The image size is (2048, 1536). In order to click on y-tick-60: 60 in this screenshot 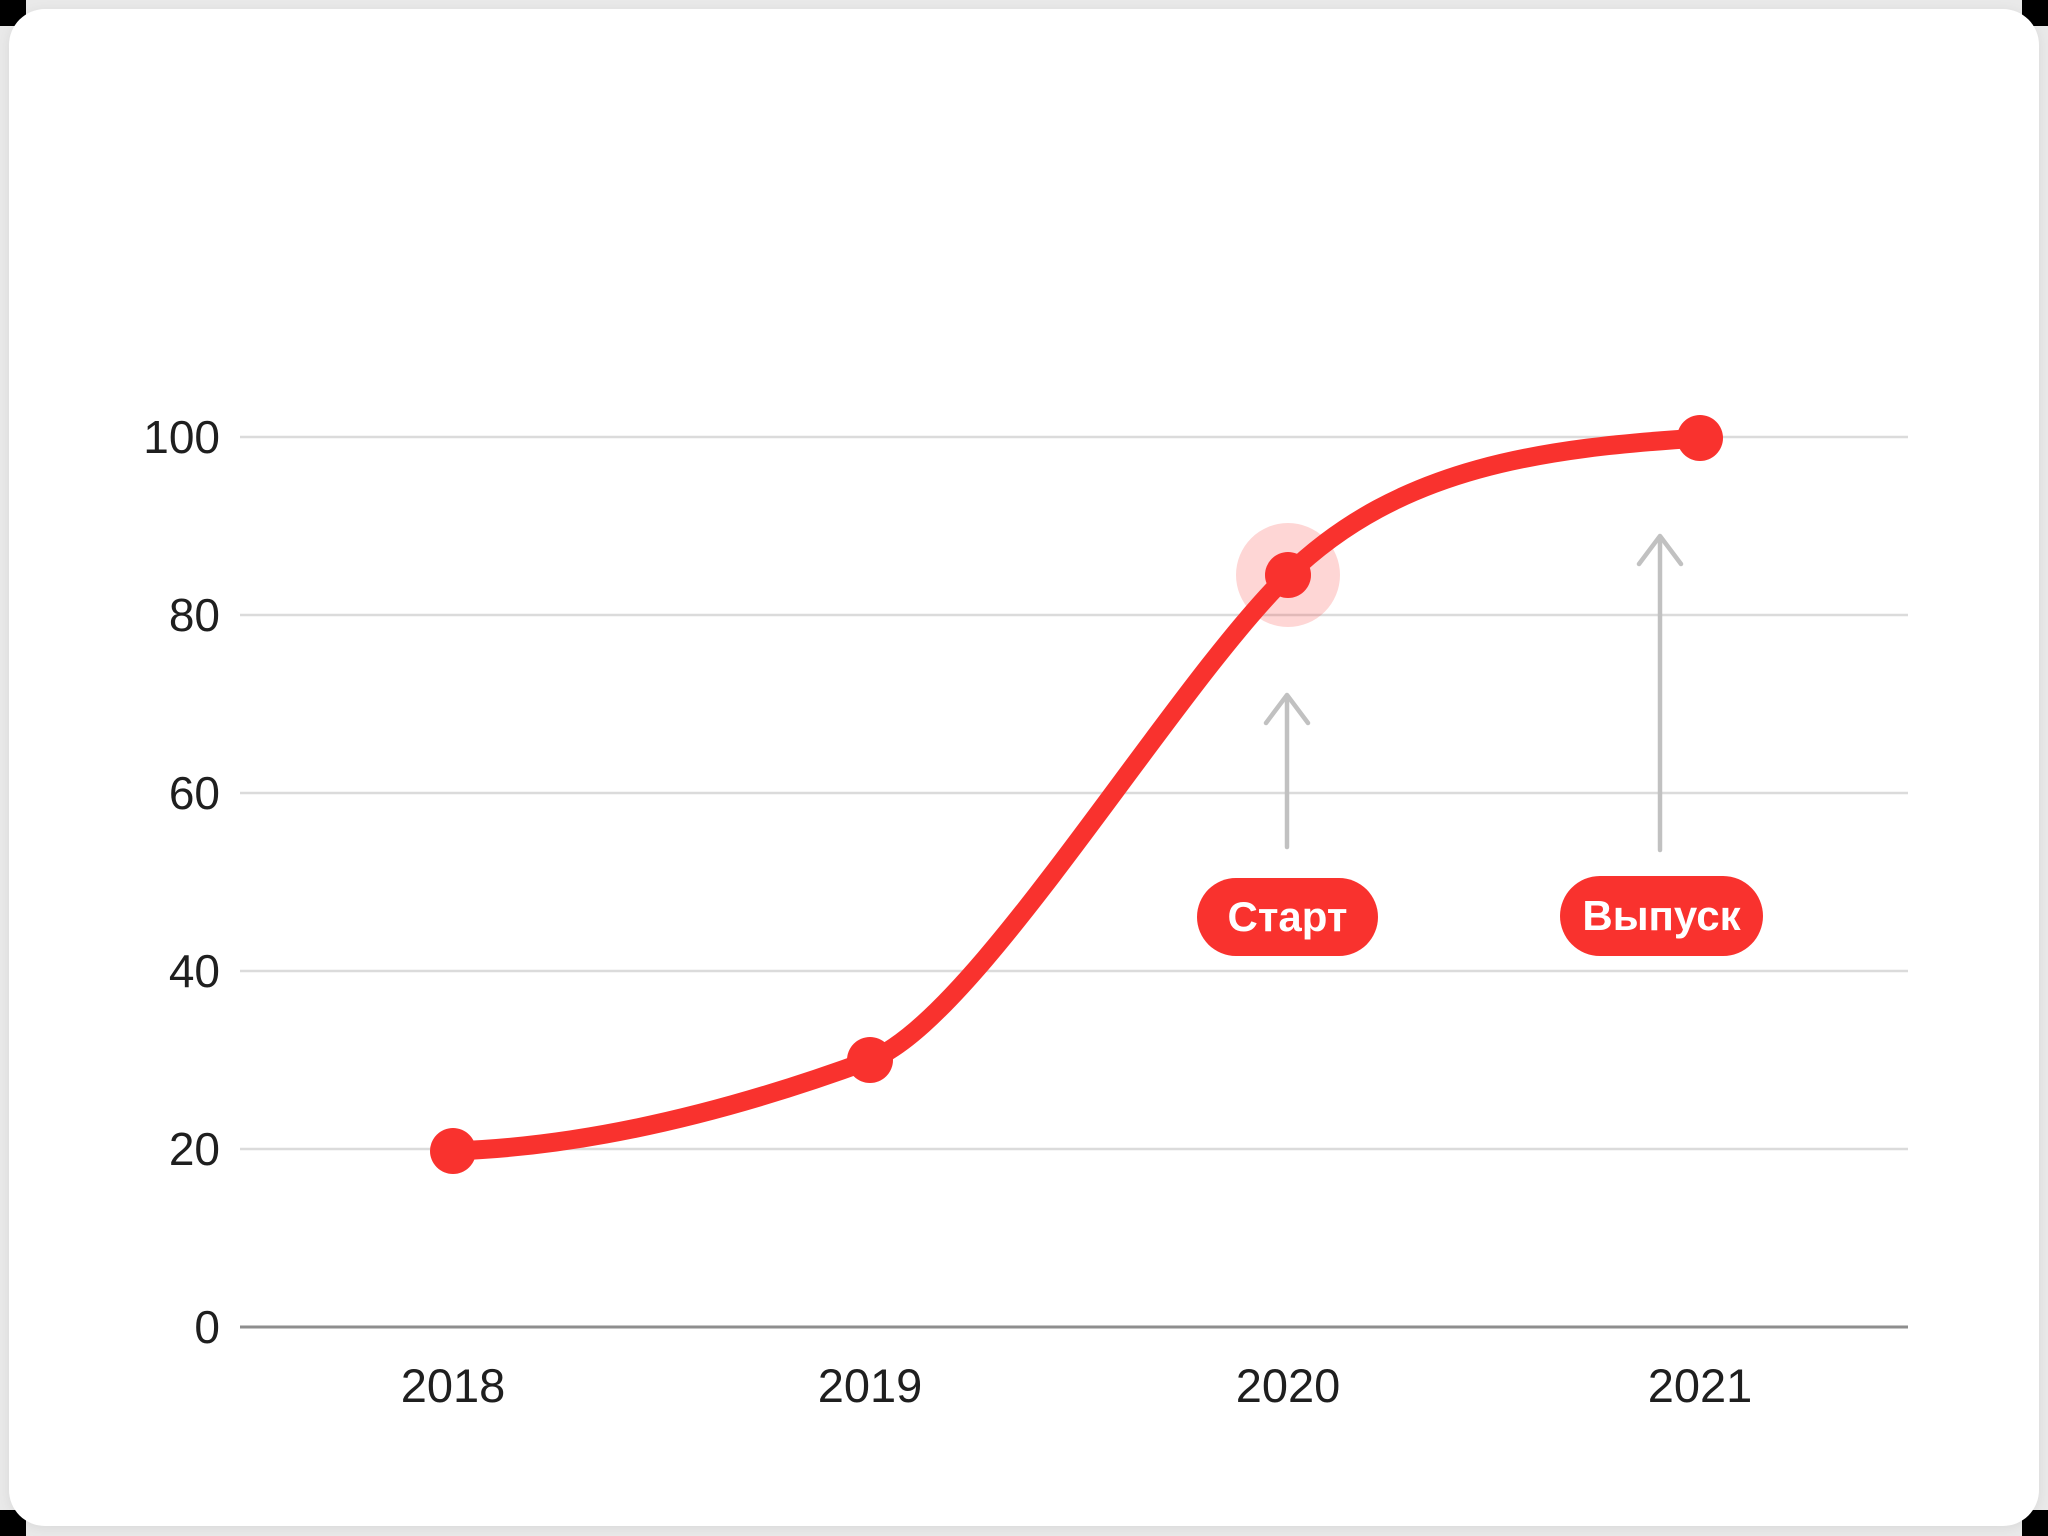, I will do `click(194, 793)`.